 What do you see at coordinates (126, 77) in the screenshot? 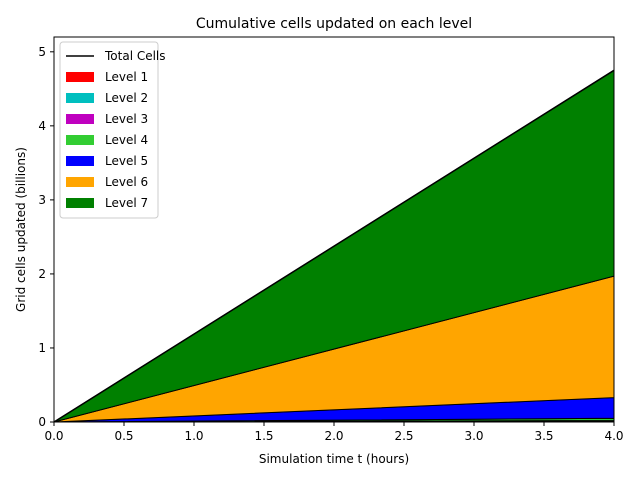
I see `legend-label-level-1: Level 1` at bounding box center [126, 77].